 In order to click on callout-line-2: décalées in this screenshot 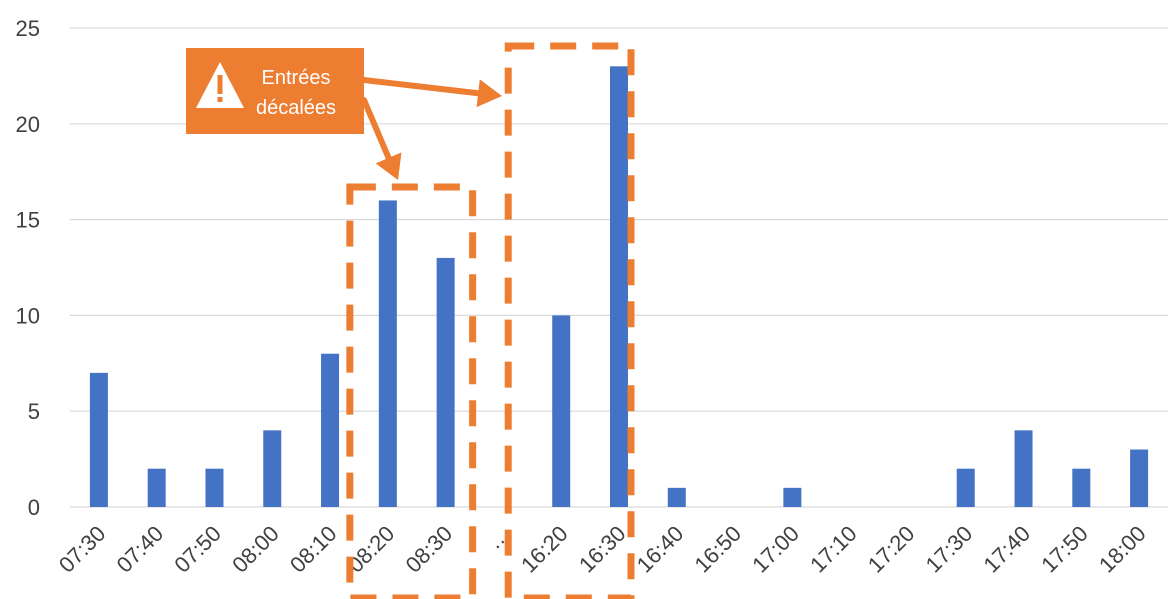, I will do `click(296, 108)`.